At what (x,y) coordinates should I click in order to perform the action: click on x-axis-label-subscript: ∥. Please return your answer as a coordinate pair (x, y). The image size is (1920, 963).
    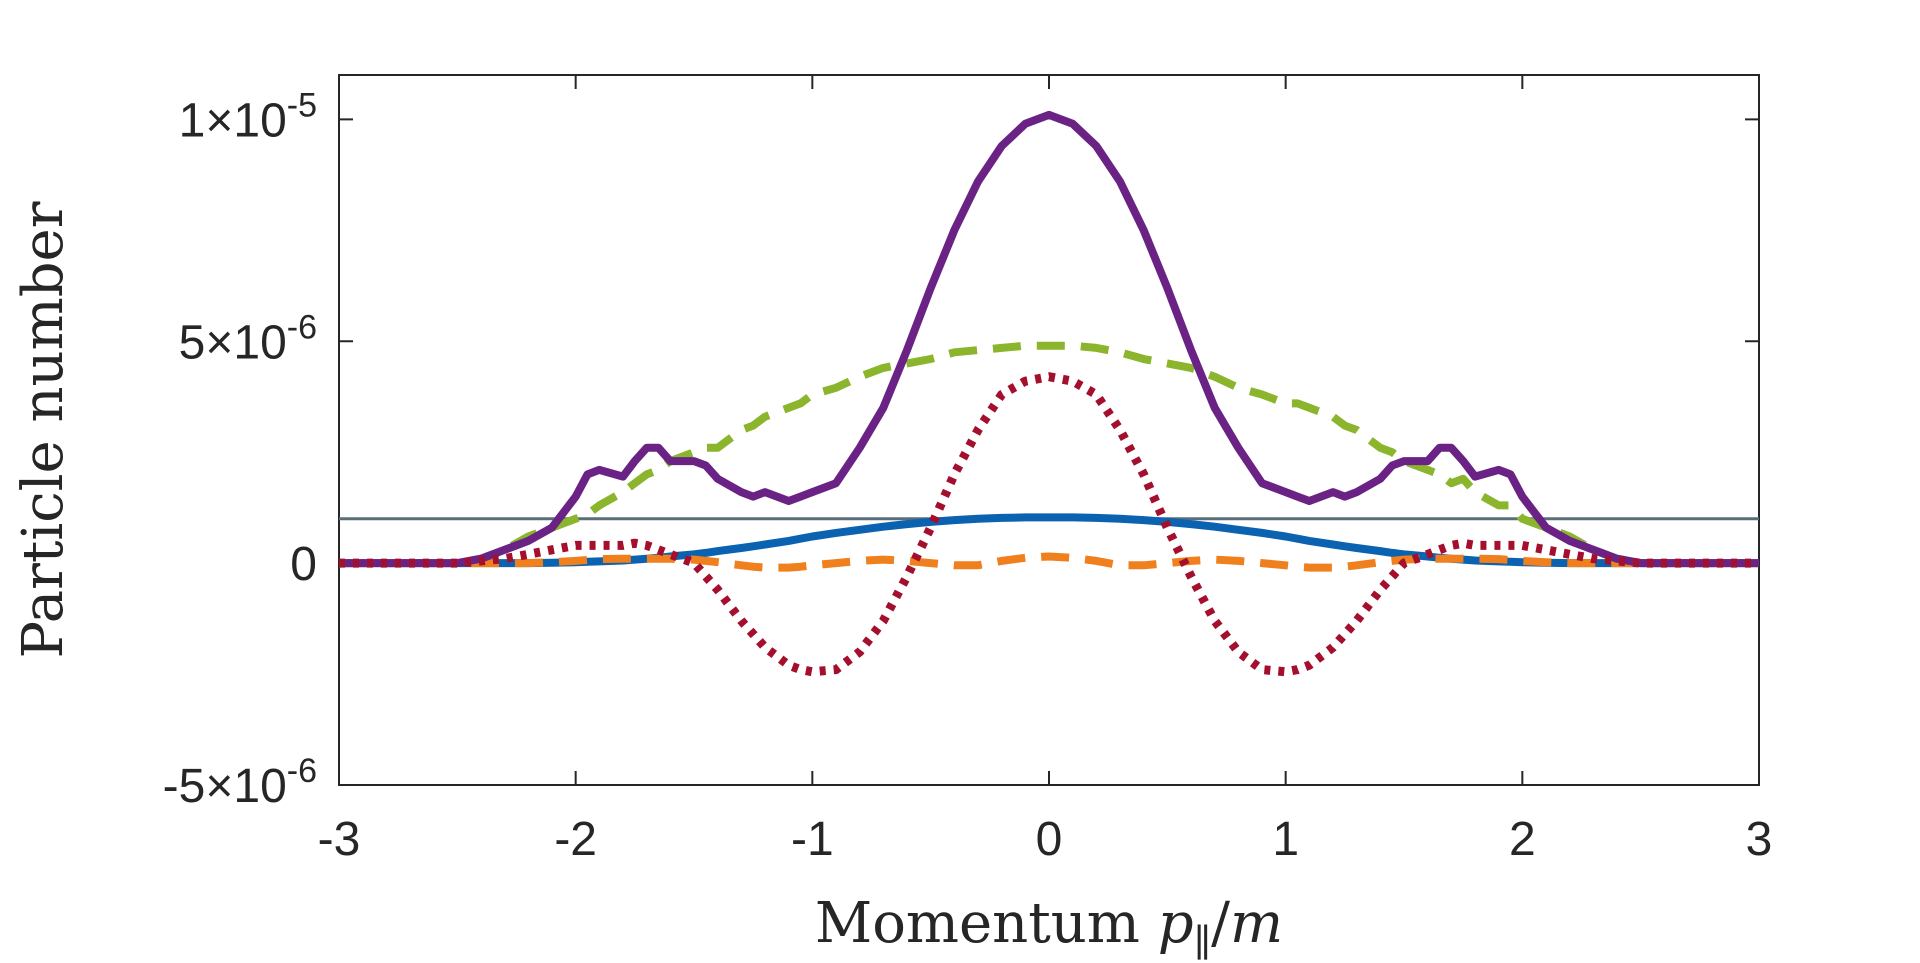
    Looking at the image, I should click on (1203, 942).